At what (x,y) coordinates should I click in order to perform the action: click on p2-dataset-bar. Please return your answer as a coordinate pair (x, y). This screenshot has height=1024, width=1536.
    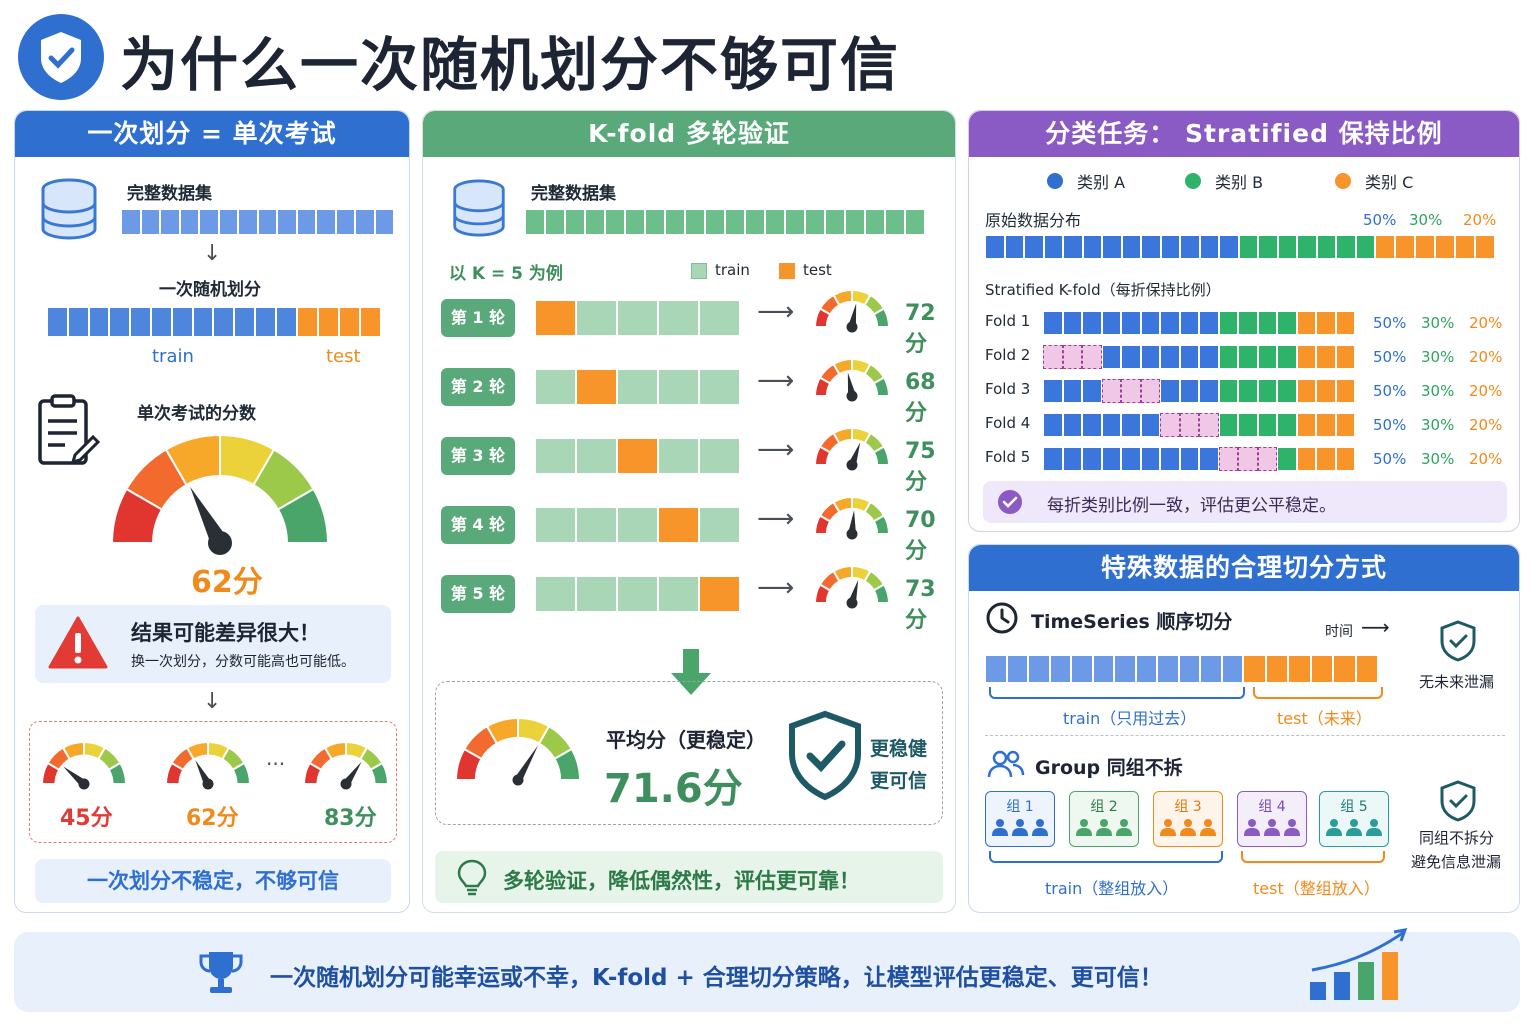
    Looking at the image, I should click on (725, 222).